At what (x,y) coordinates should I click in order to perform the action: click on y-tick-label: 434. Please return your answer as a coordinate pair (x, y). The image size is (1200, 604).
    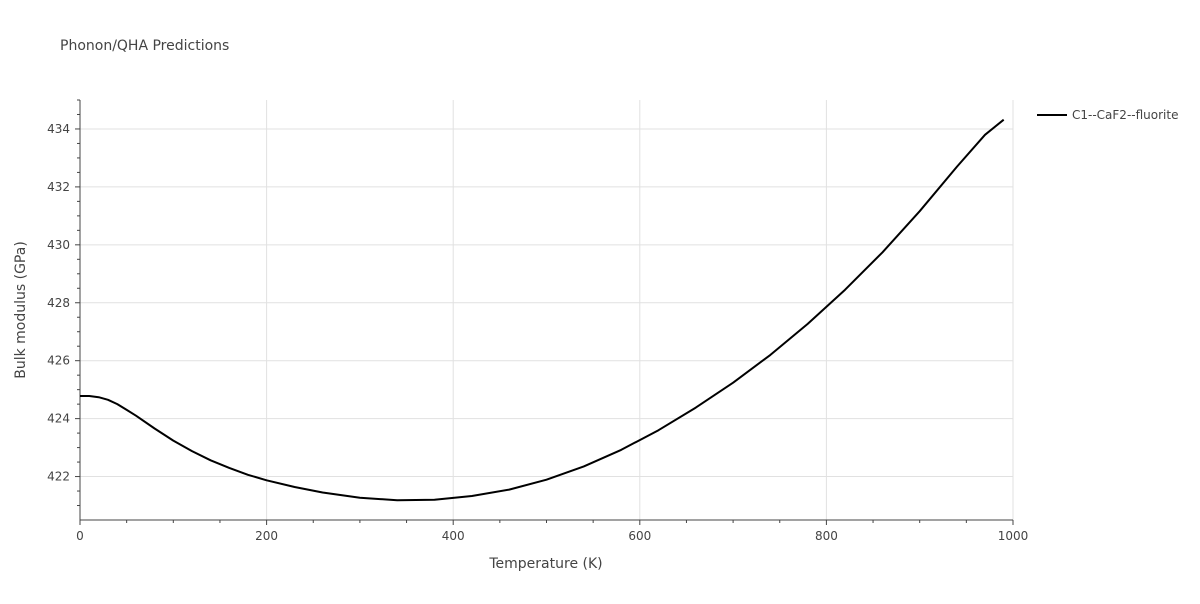
    Looking at the image, I should click on (58, 129).